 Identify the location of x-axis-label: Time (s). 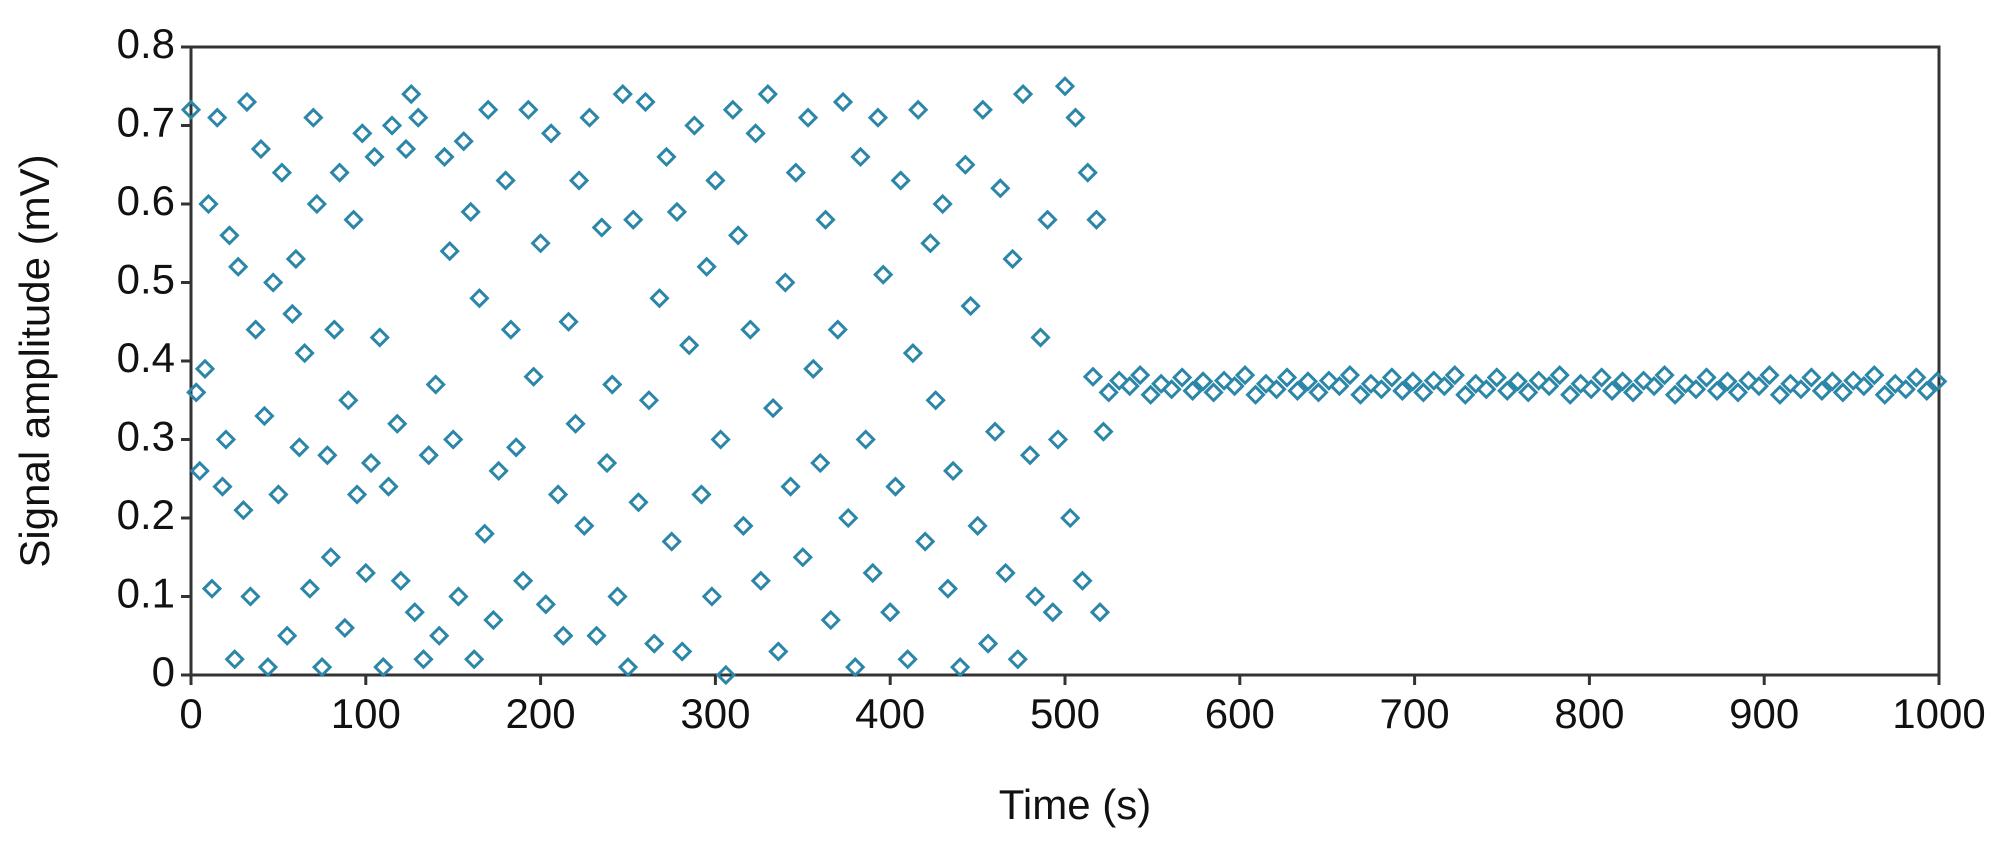
(1075, 804).